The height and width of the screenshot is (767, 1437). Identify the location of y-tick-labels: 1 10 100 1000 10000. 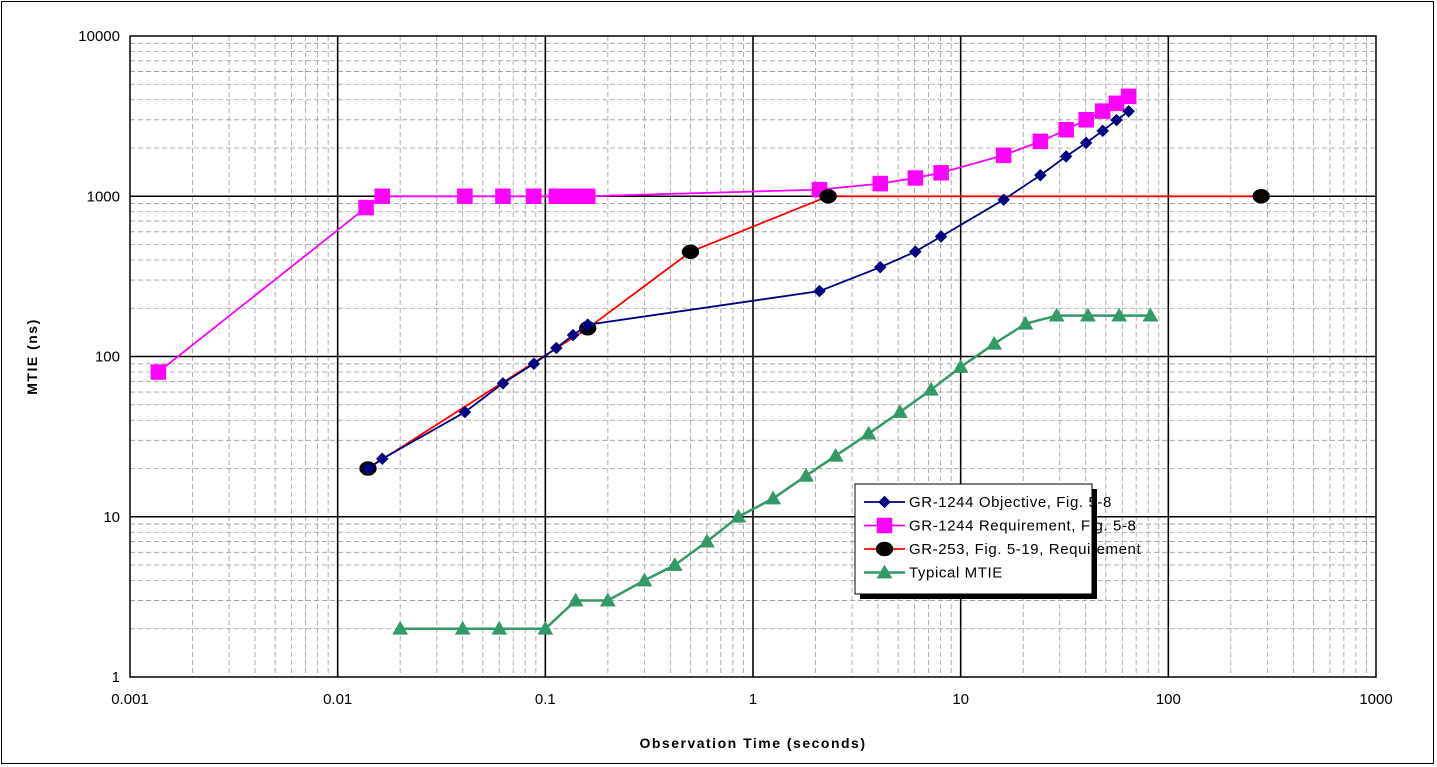
(99, 357).